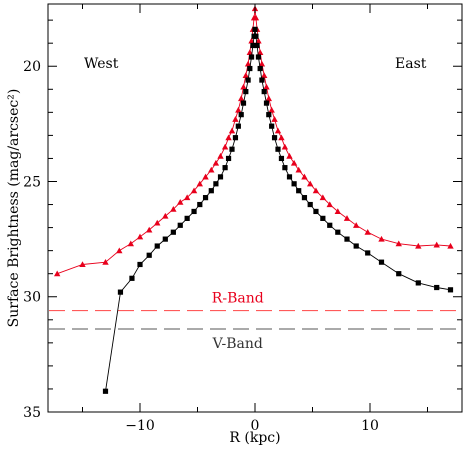 Image resolution: width=464 pixels, height=457 pixels. I want to click on x-axis-label: R (kpc), so click(254, 438).